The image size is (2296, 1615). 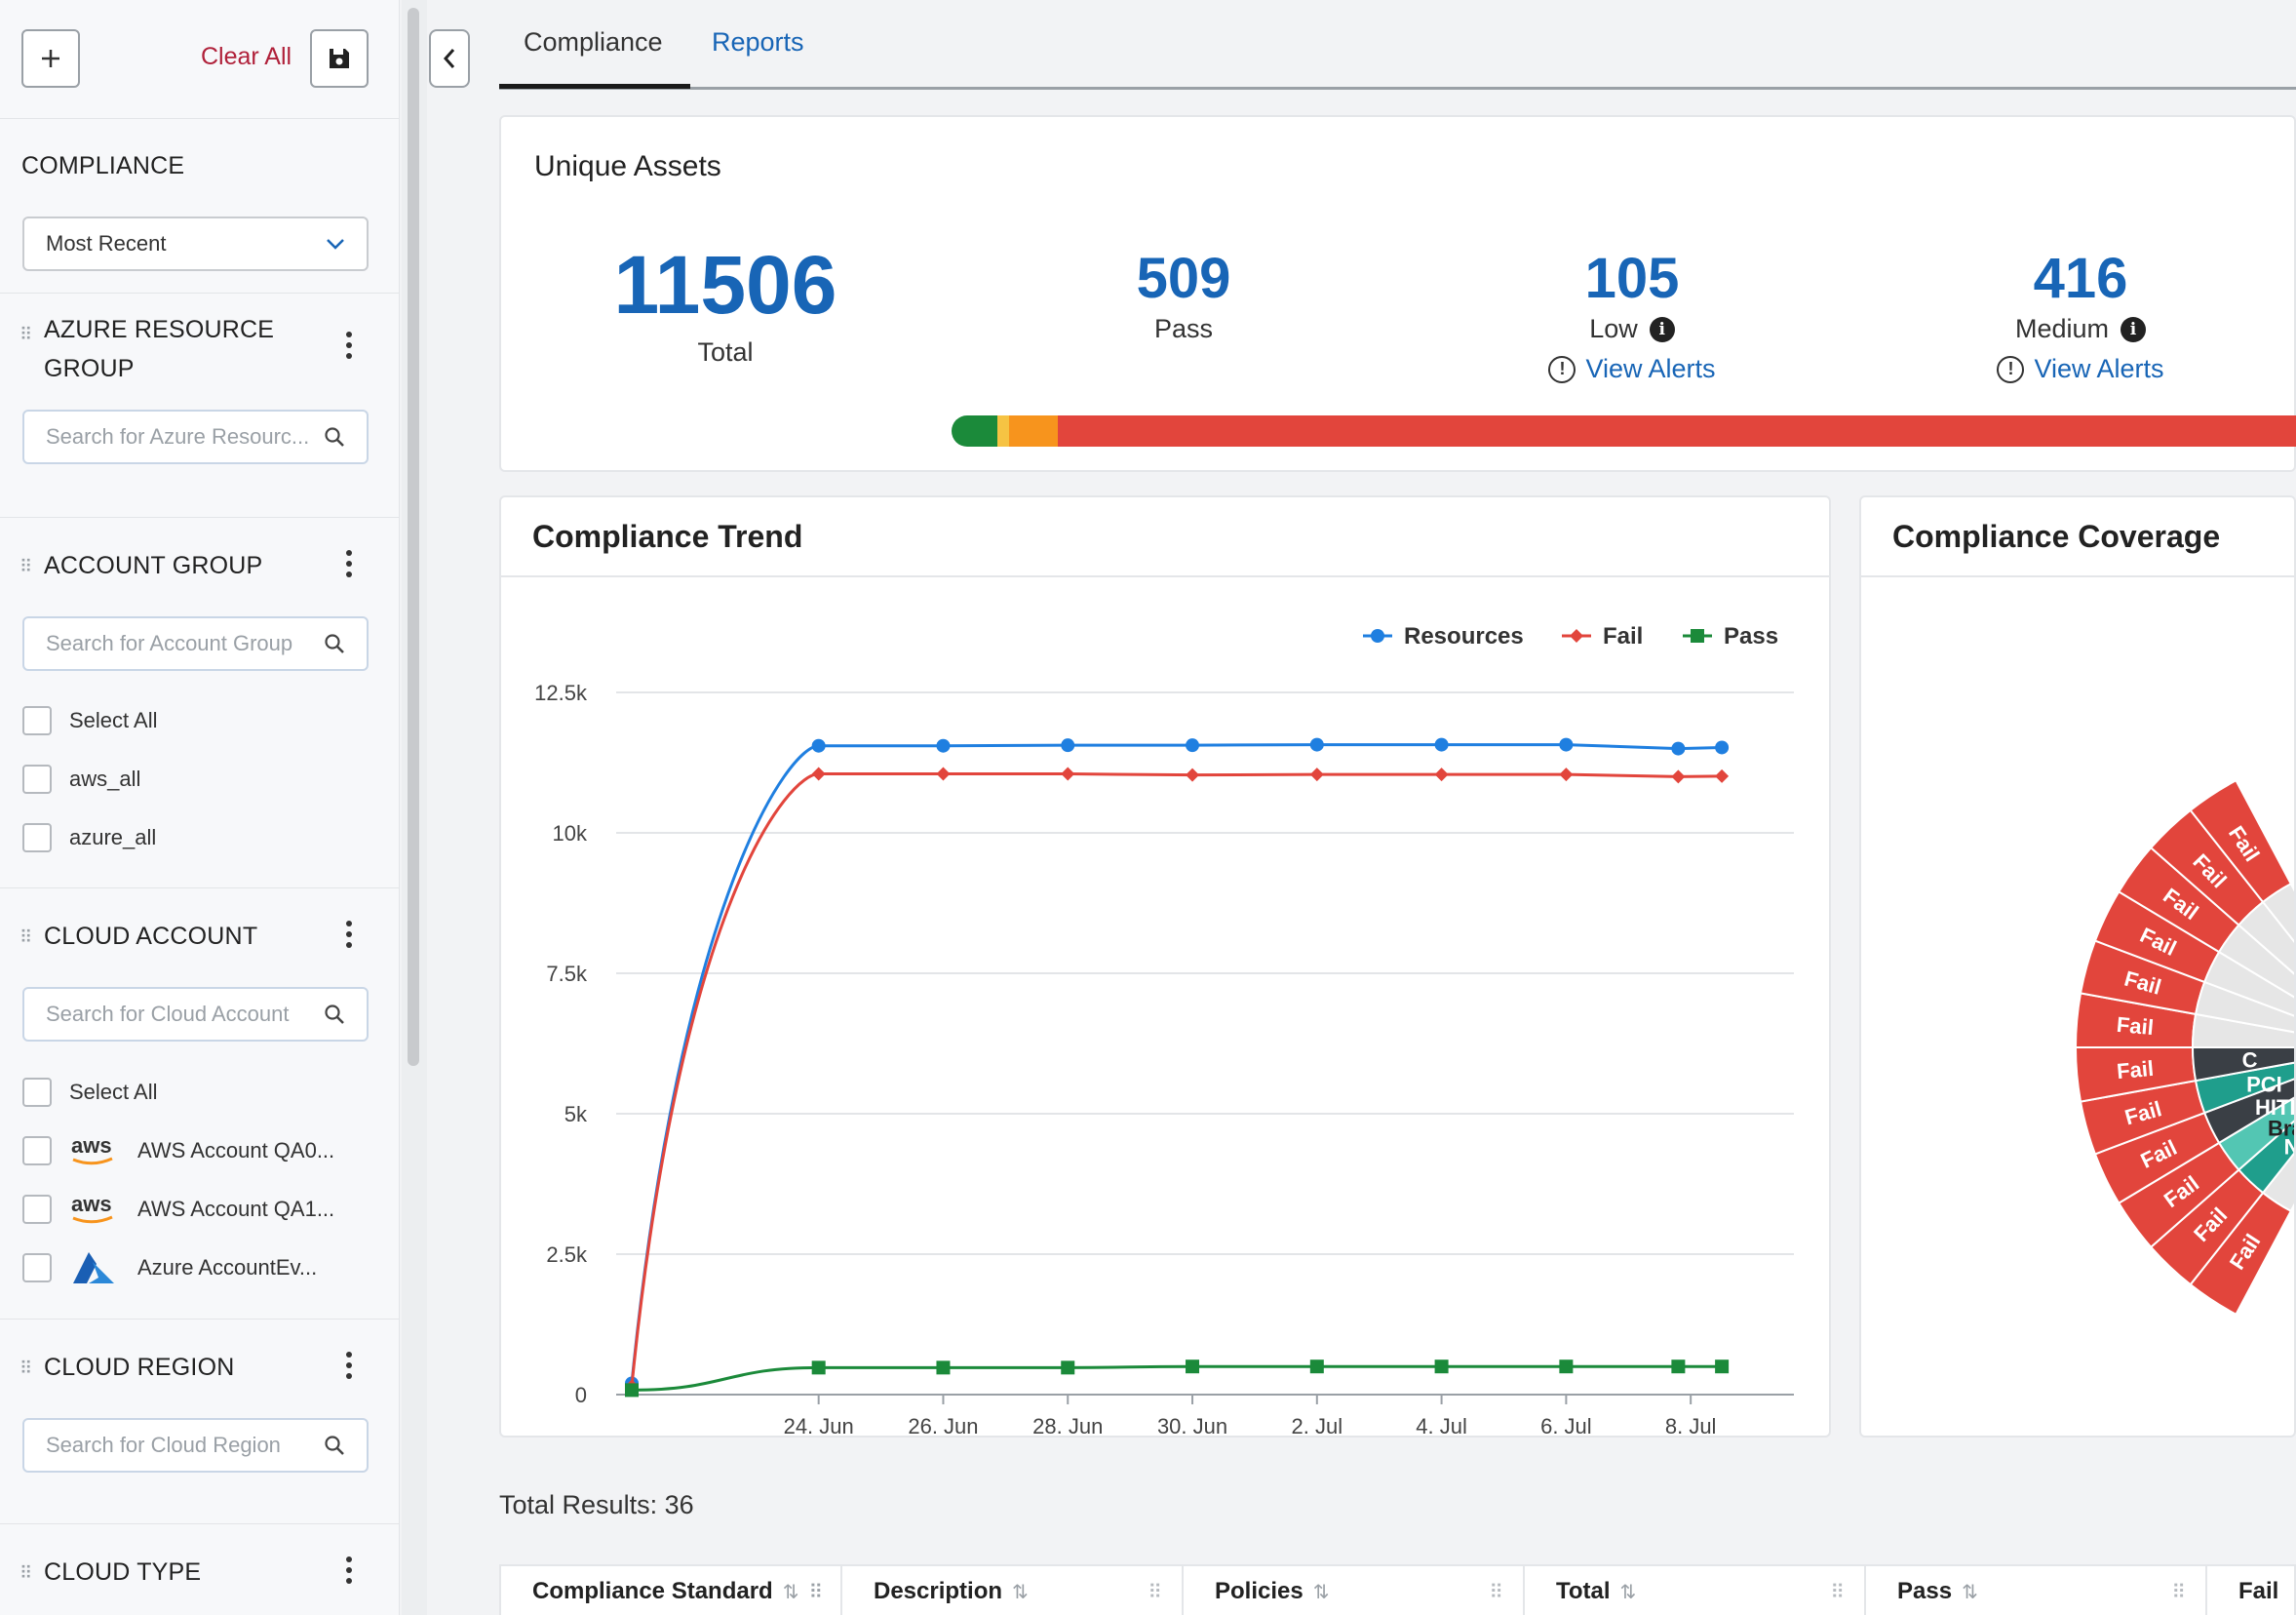 I want to click on account-group-search-input: Search for Account Group, so click(x=195, y=644).